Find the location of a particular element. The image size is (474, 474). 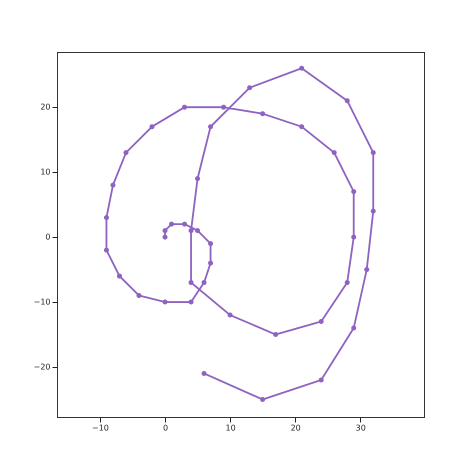

x-tick-label: −10 is located at coordinates (100, 428).